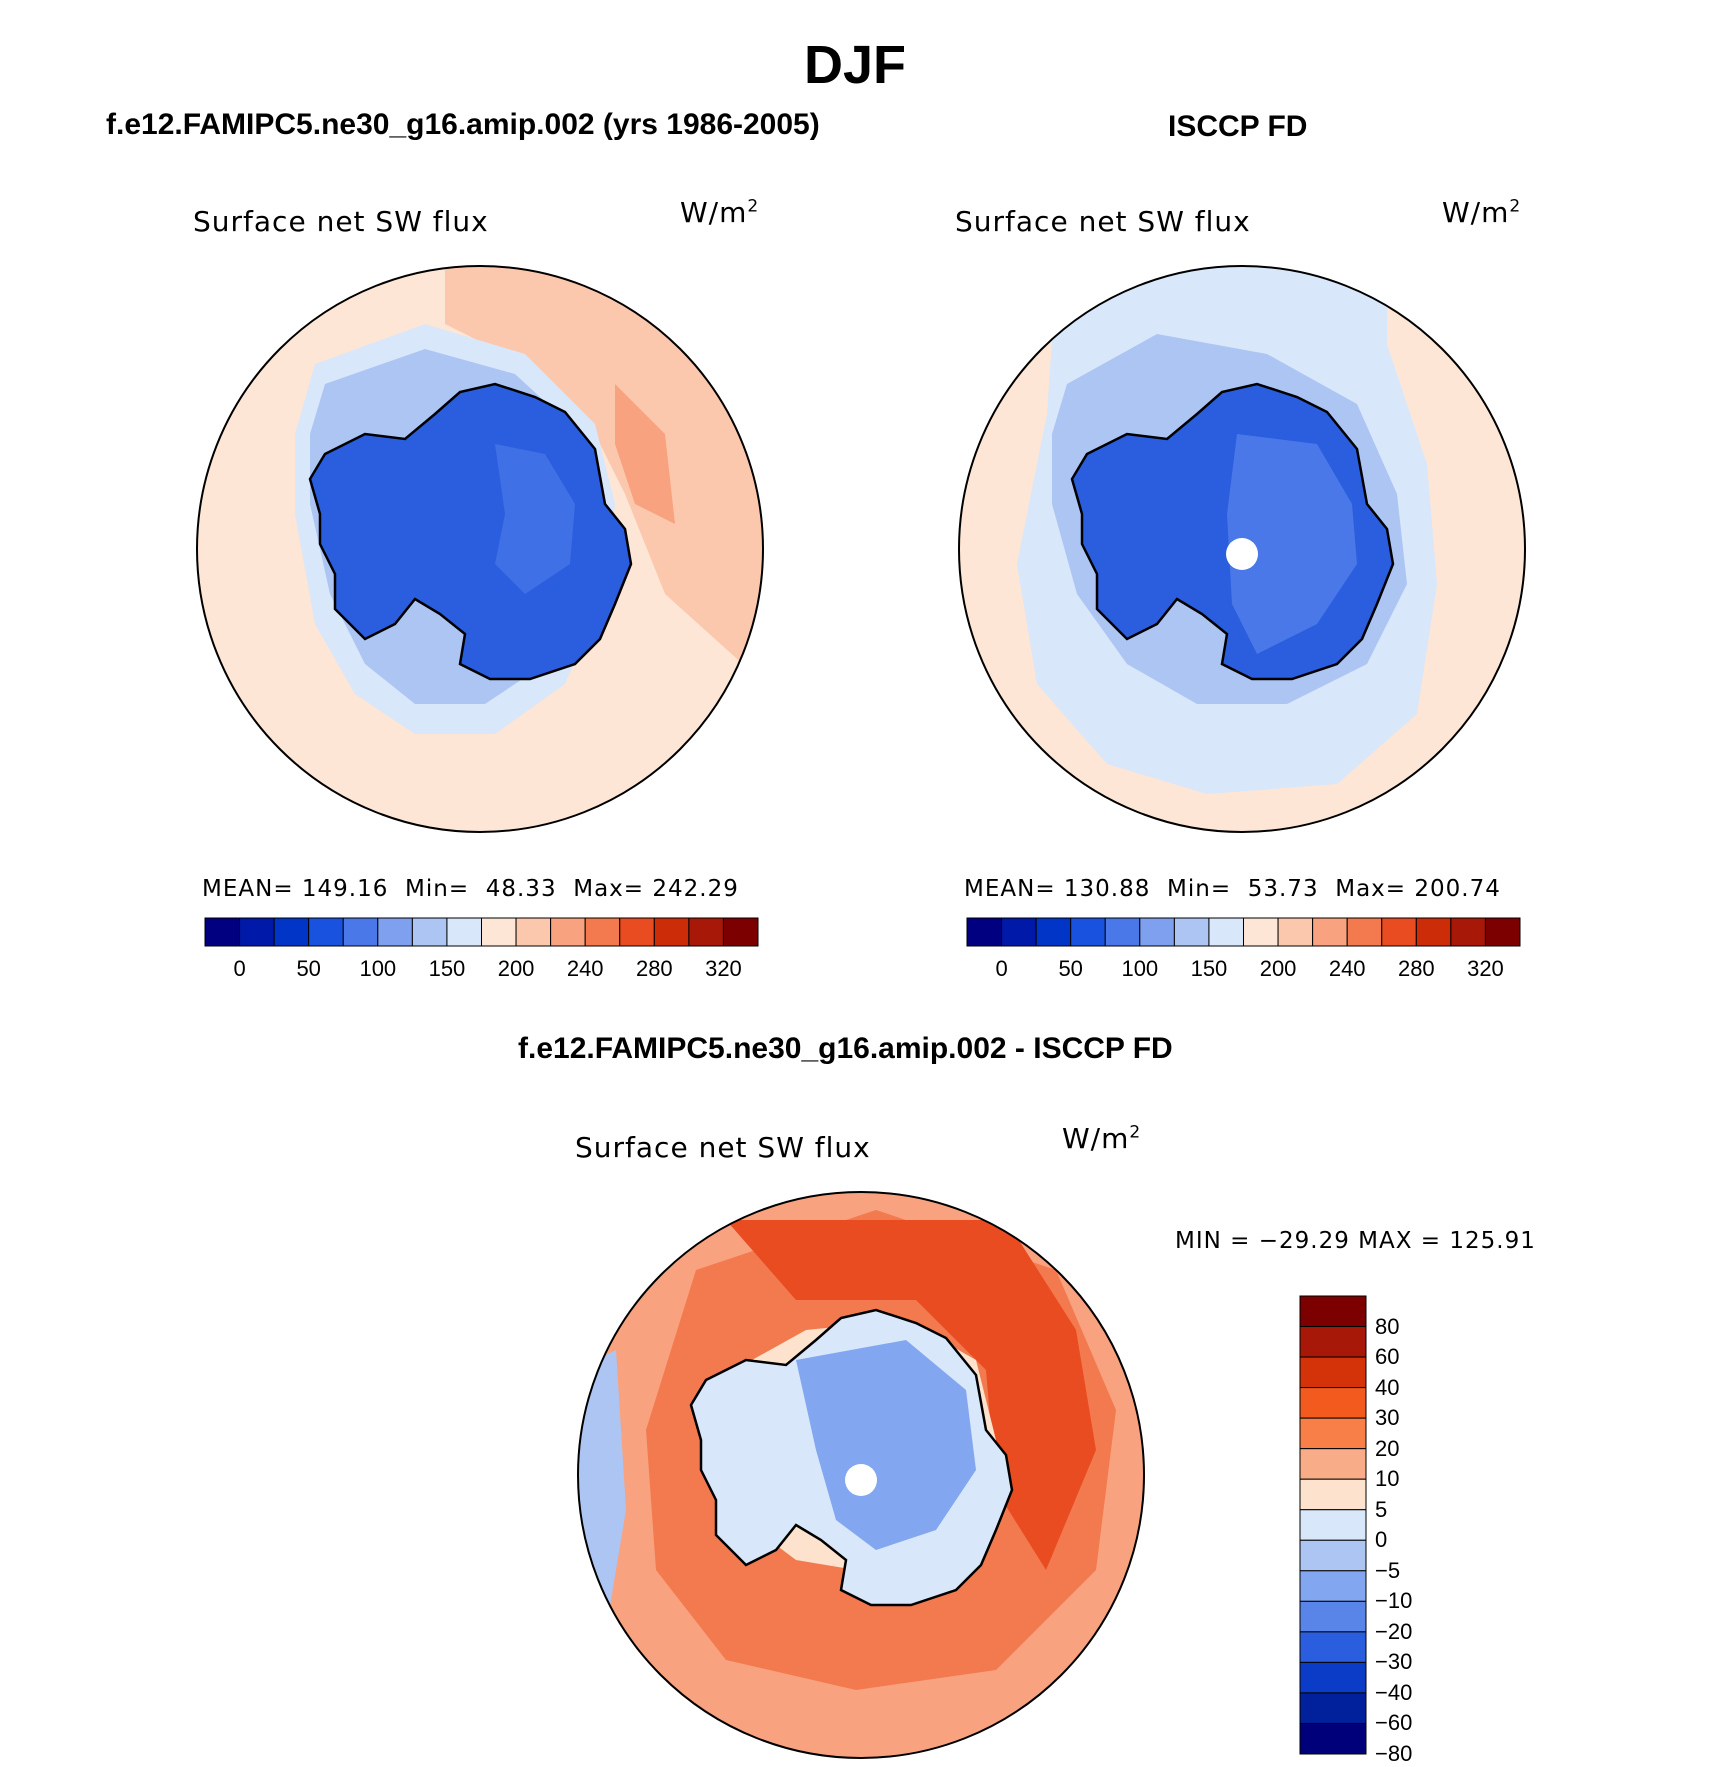 This screenshot has width=1710, height=1767. Describe the element at coordinates (1387, 1418) in the screenshot. I see `colorbar-diff-label: 30` at that location.